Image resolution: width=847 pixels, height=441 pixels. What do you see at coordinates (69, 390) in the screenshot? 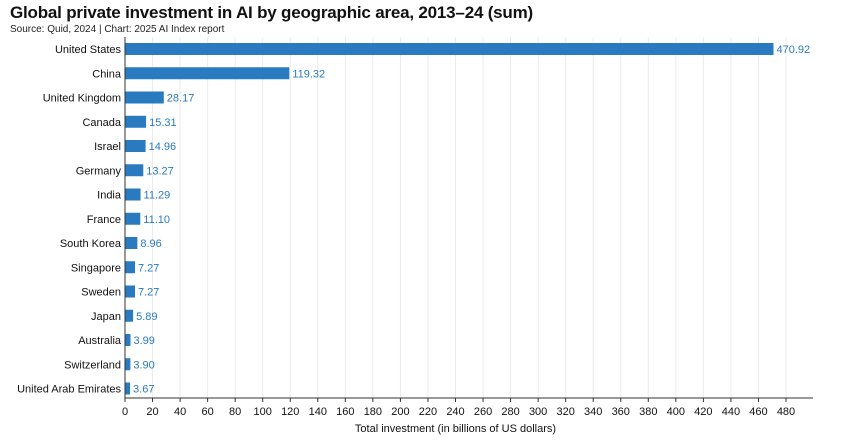
I see `category-label: United Arab Emirates` at bounding box center [69, 390].